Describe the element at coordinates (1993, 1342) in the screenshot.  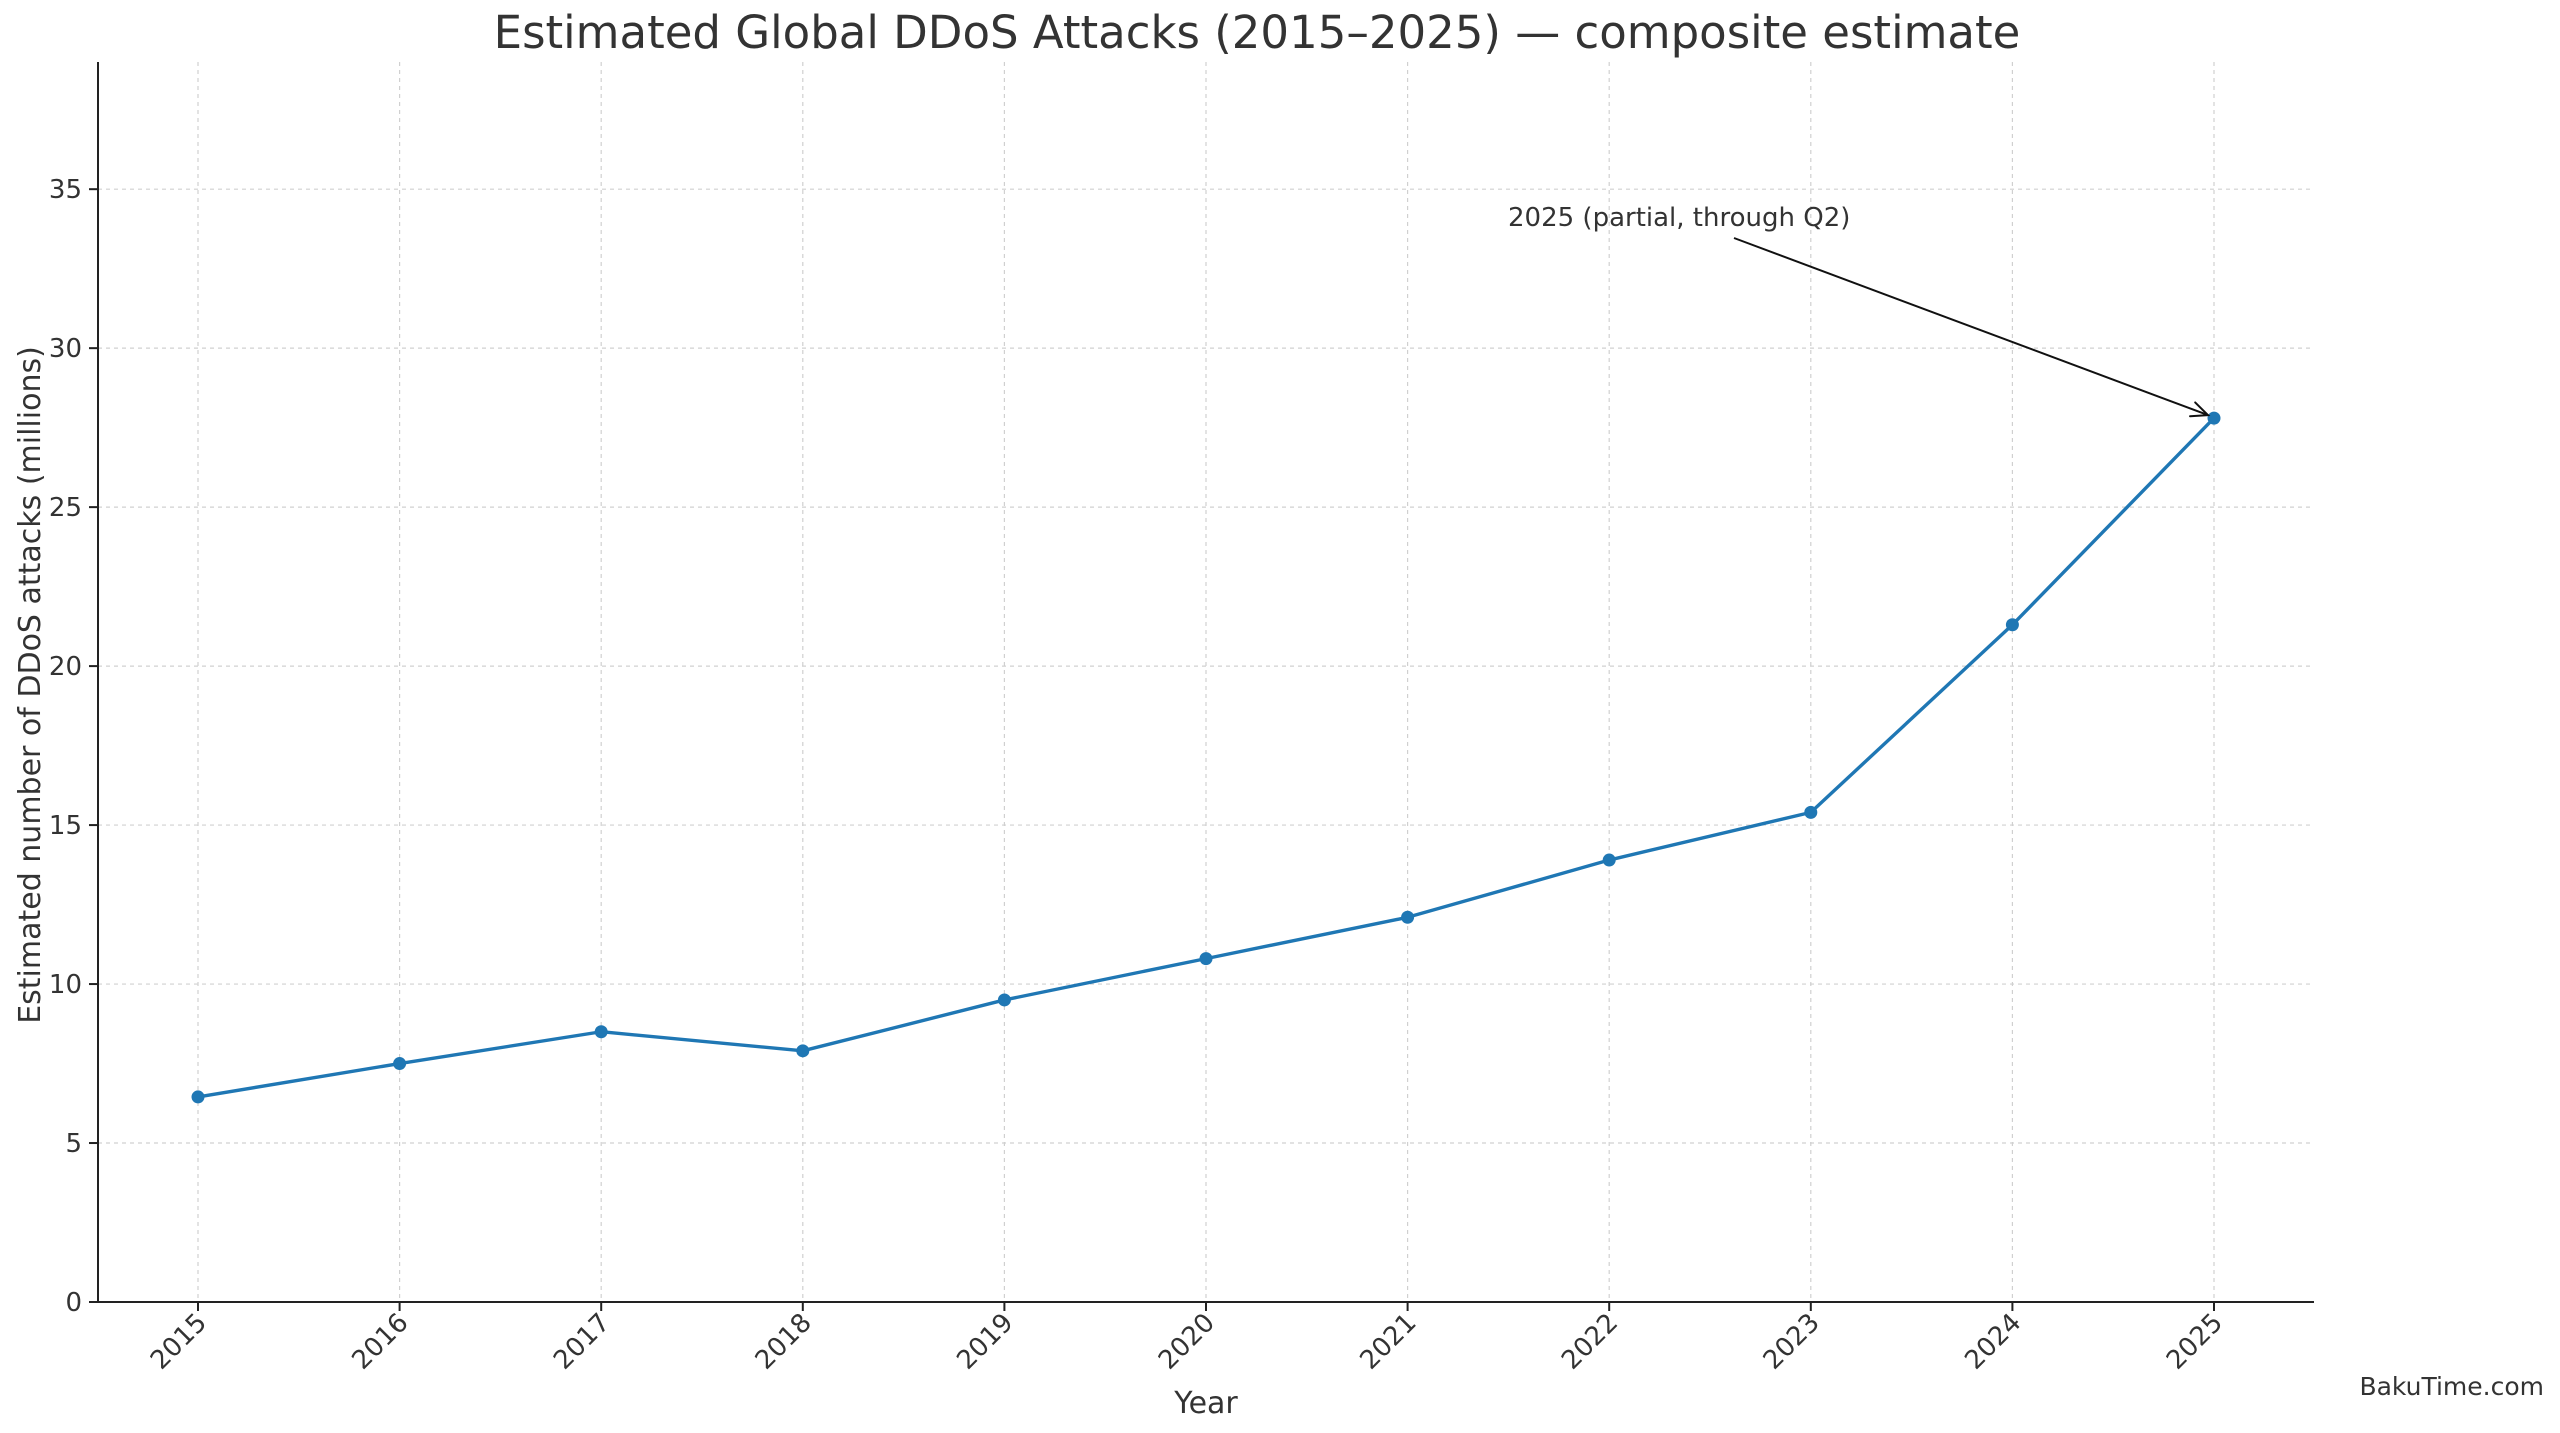
I see `x-tick-label: 2024` at that location.